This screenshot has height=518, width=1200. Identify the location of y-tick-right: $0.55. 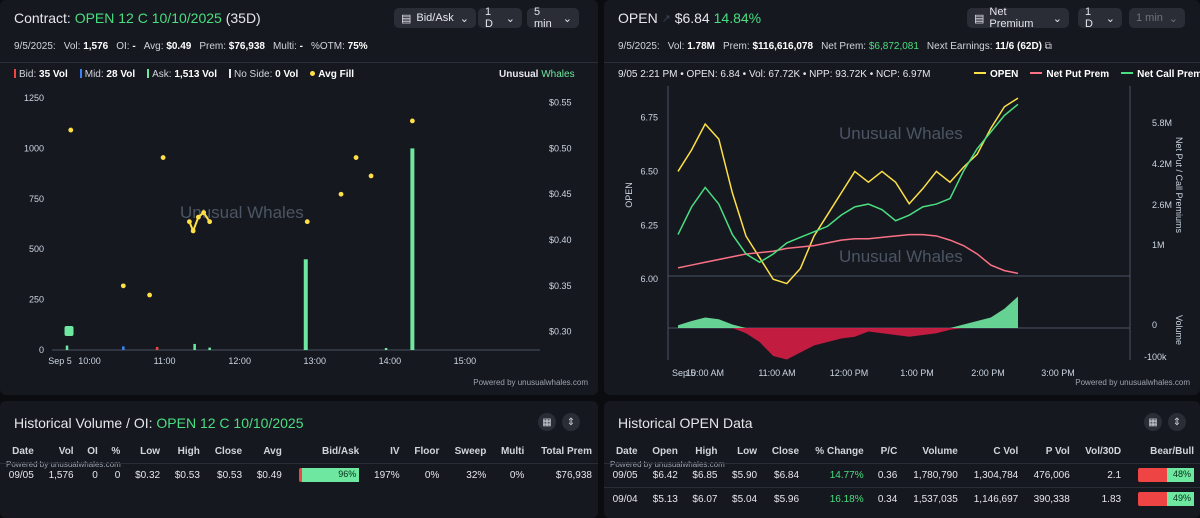
(560, 103).